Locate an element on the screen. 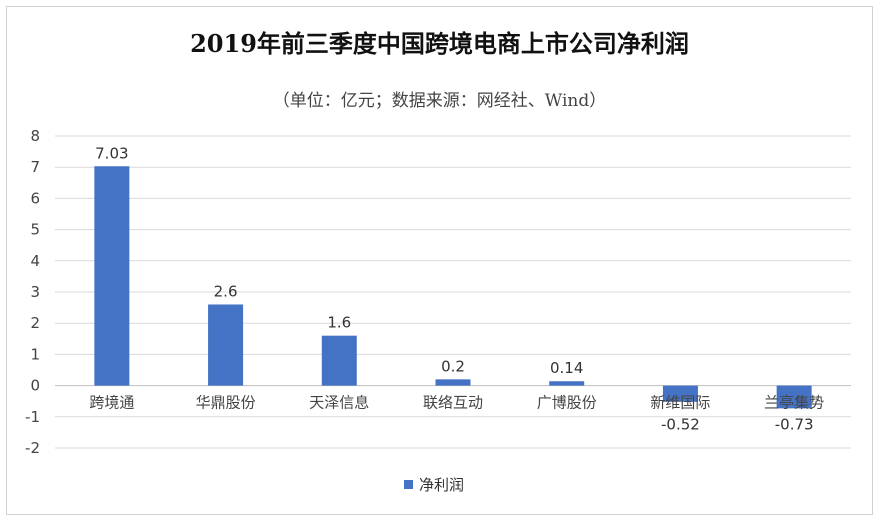 The width and height of the screenshot is (879, 522). x-tick-label: 新维国际 is located at coordinates (680, 403).